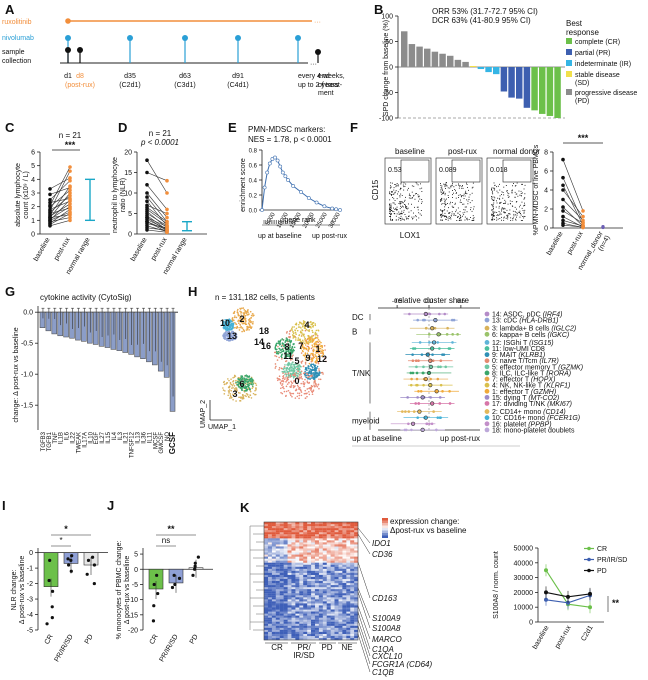  What do you see at coordinates (487, 424) in the screenshot?
I see `h-legend-dot` at bounding box center [487, 424].